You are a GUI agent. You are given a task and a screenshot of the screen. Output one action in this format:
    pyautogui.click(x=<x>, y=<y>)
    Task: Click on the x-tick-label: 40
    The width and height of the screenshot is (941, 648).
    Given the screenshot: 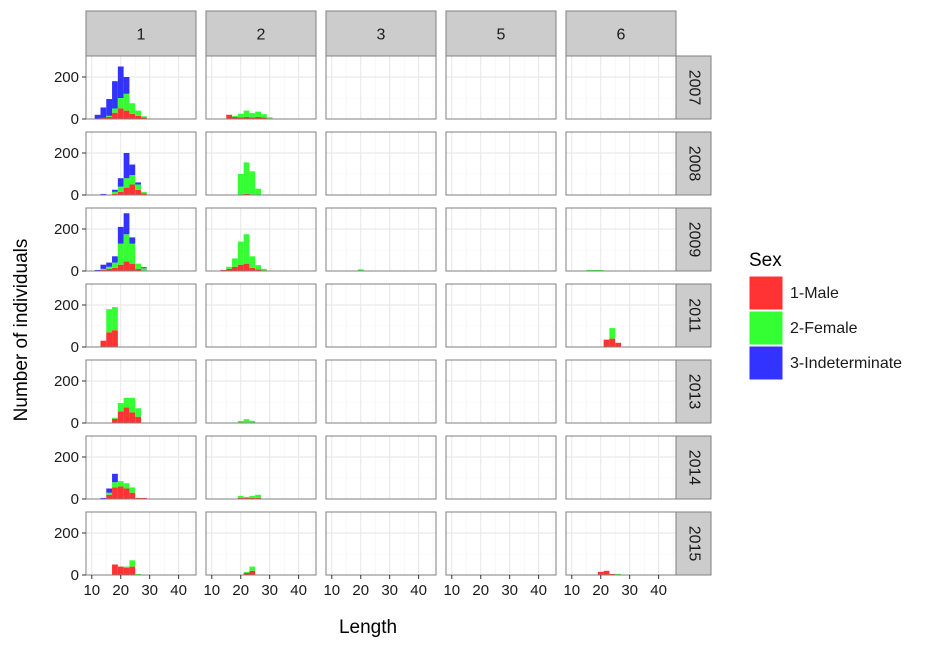 What is the action you would take?
    pyautogui.click(x=658, y=590)
    